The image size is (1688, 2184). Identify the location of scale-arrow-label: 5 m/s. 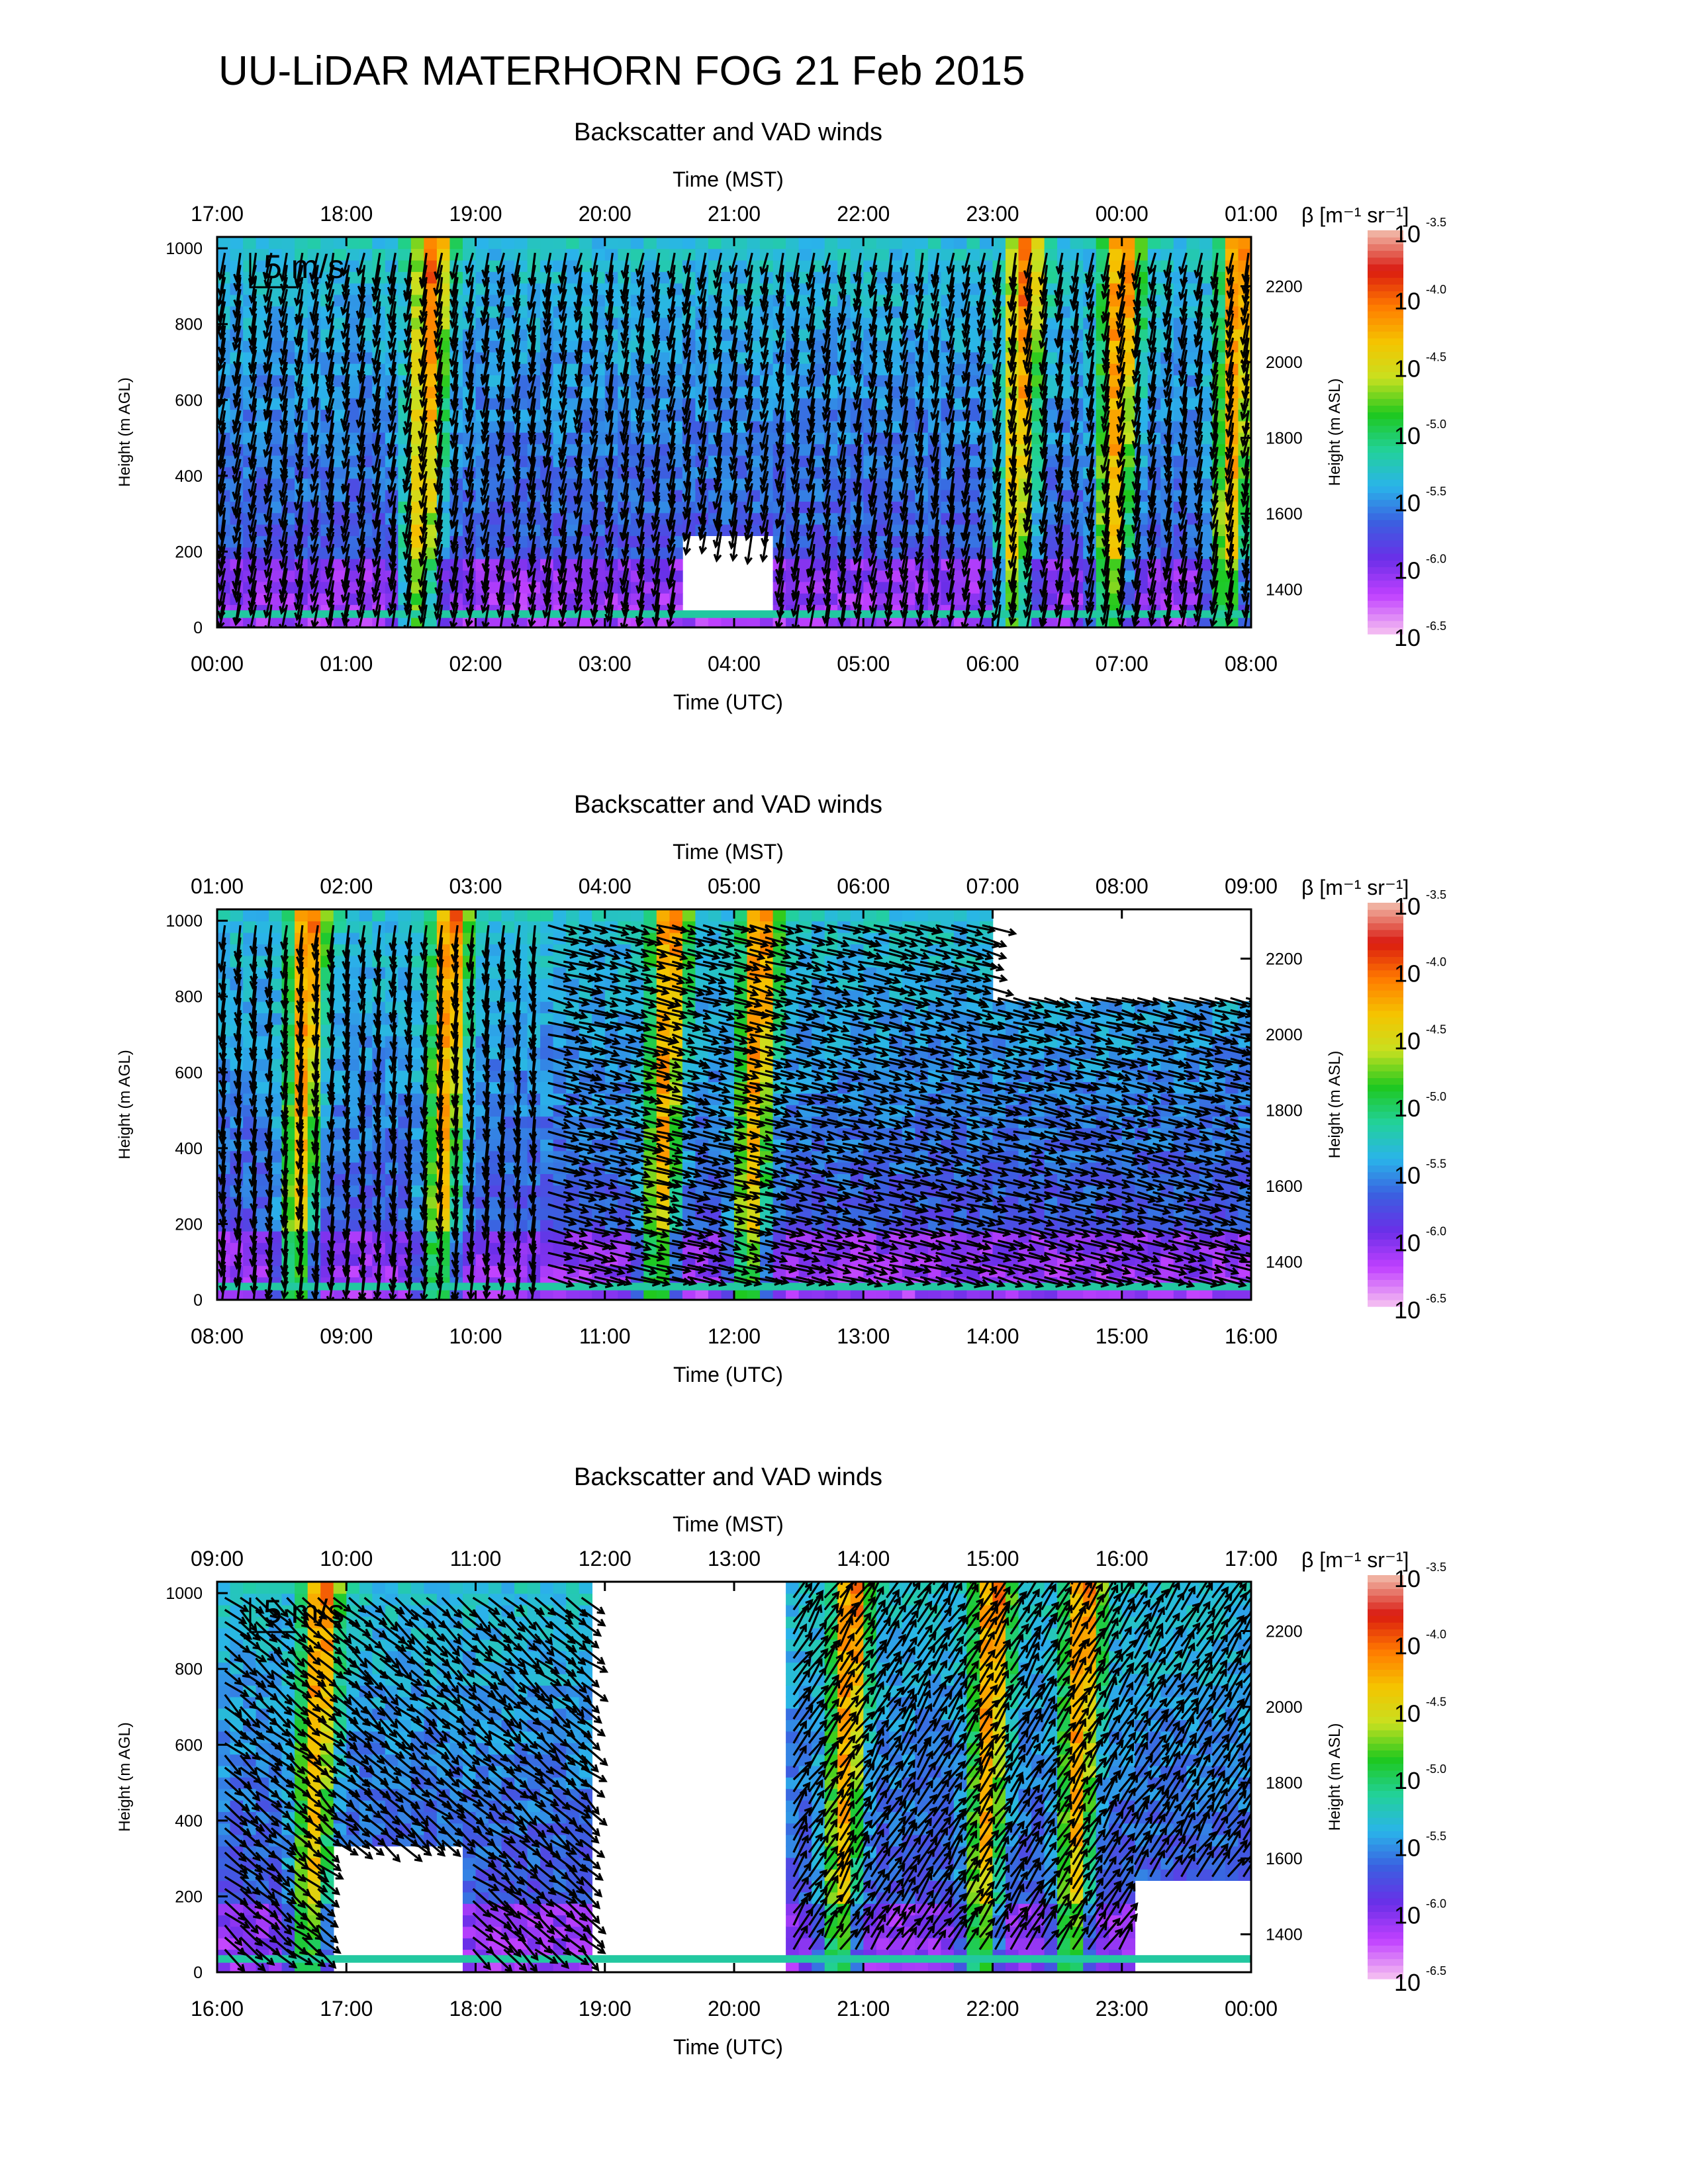
(303, 266).